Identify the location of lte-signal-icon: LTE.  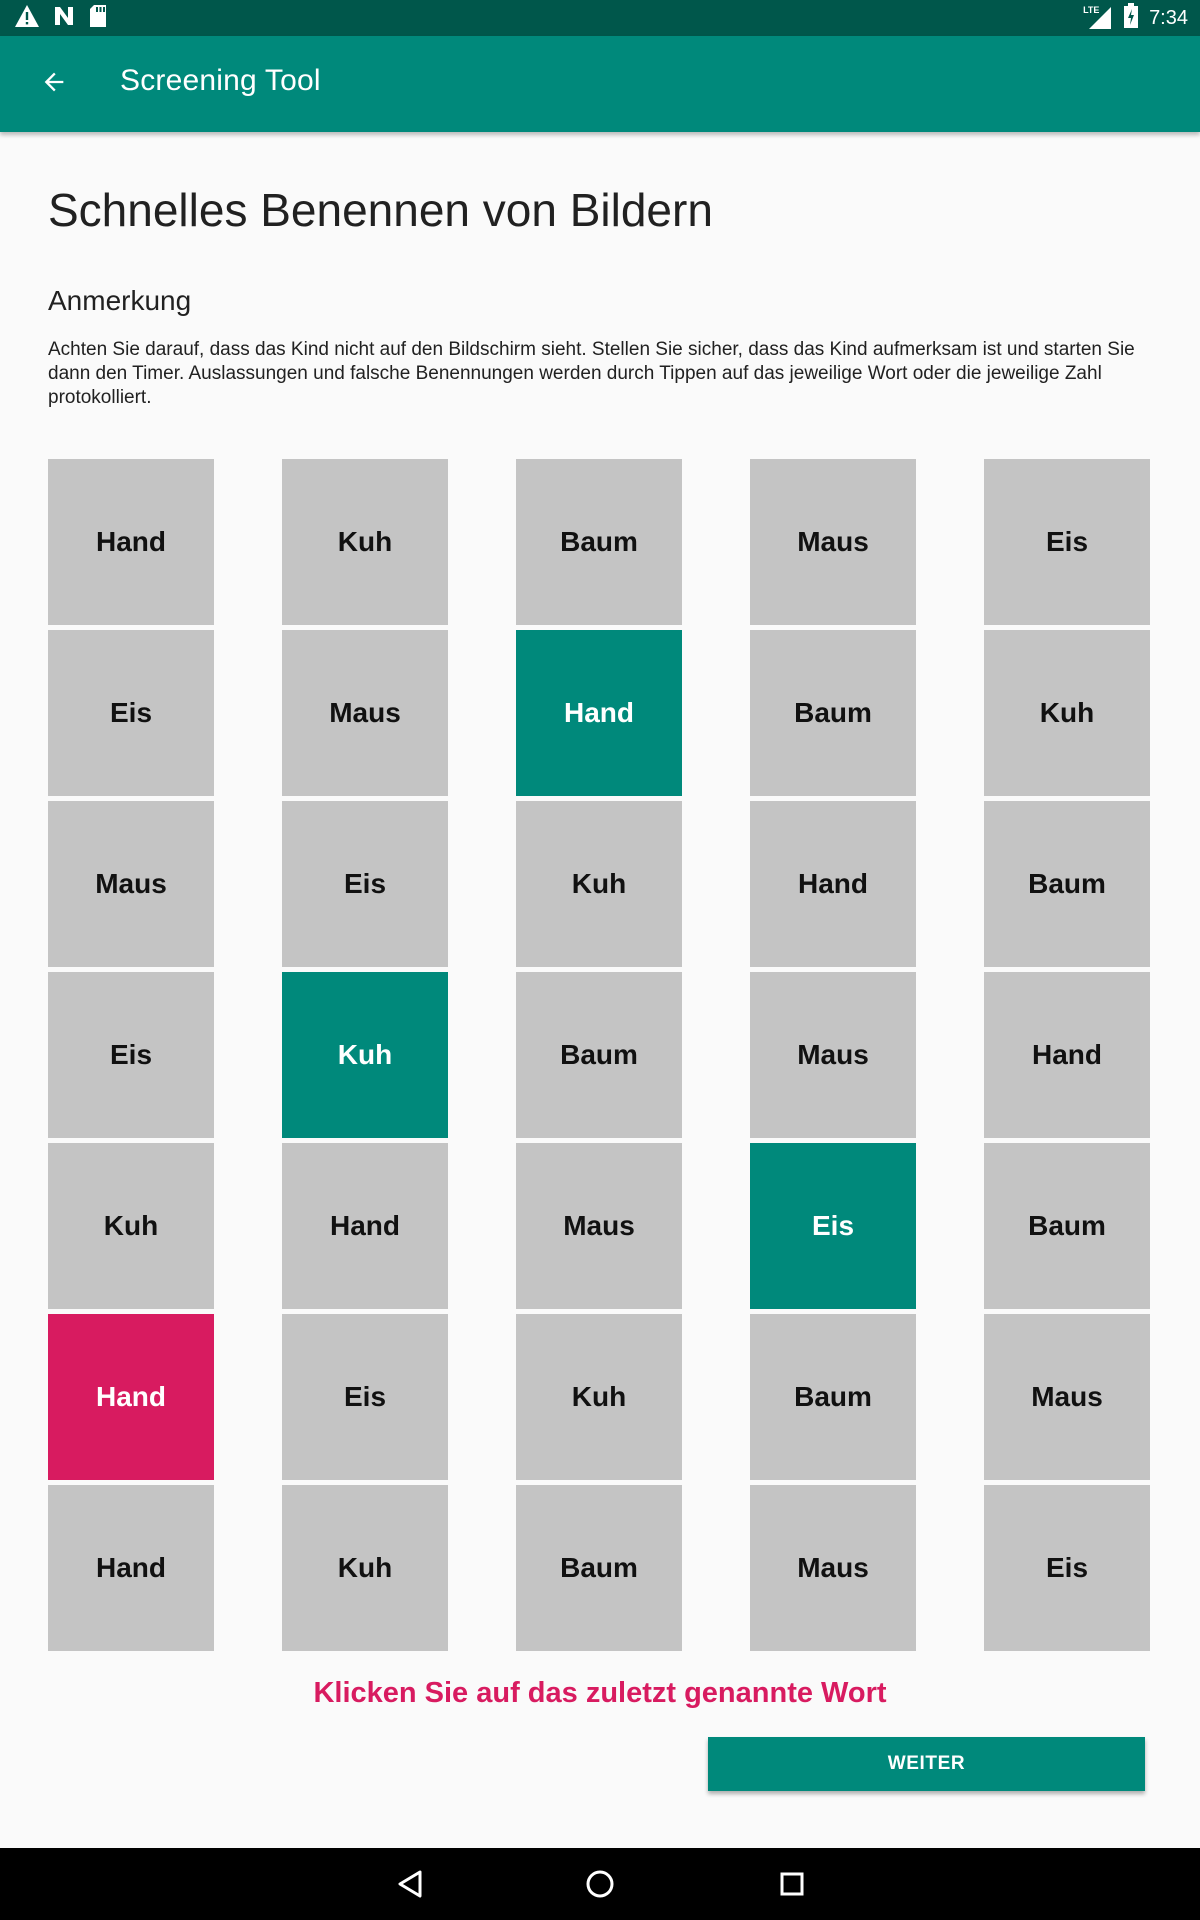
(1098, 18).